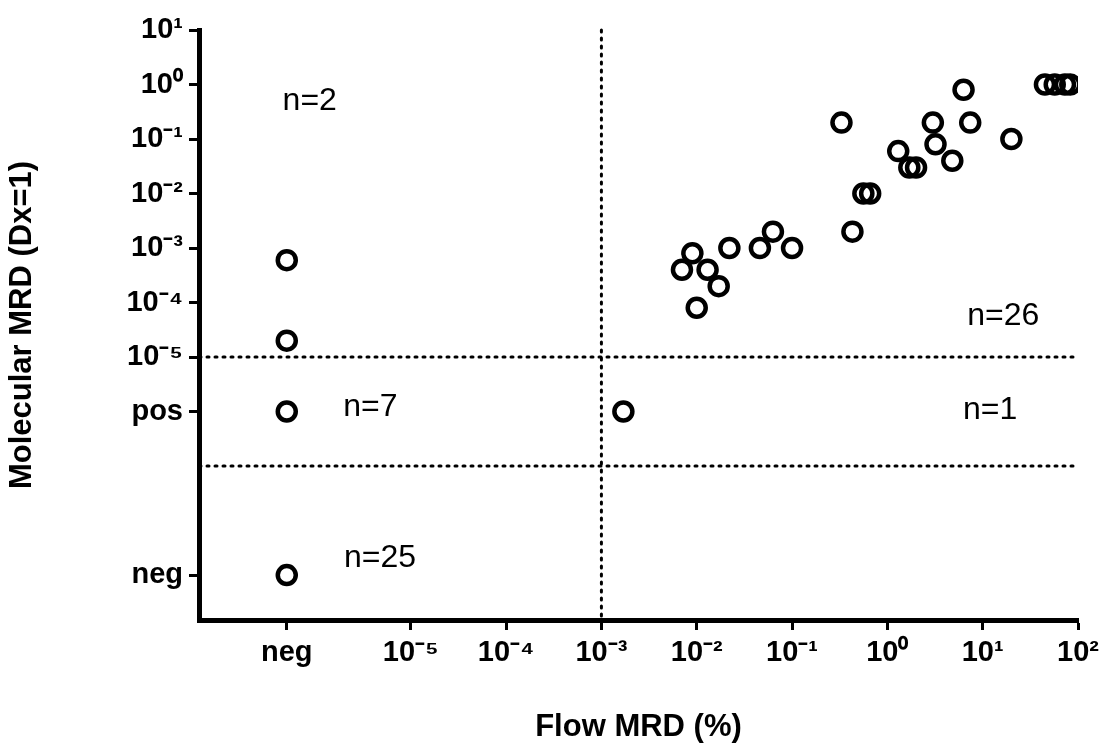 This screenshot has width=1113, height=750. I want to click on annotation: n=2, so click(309, 98).